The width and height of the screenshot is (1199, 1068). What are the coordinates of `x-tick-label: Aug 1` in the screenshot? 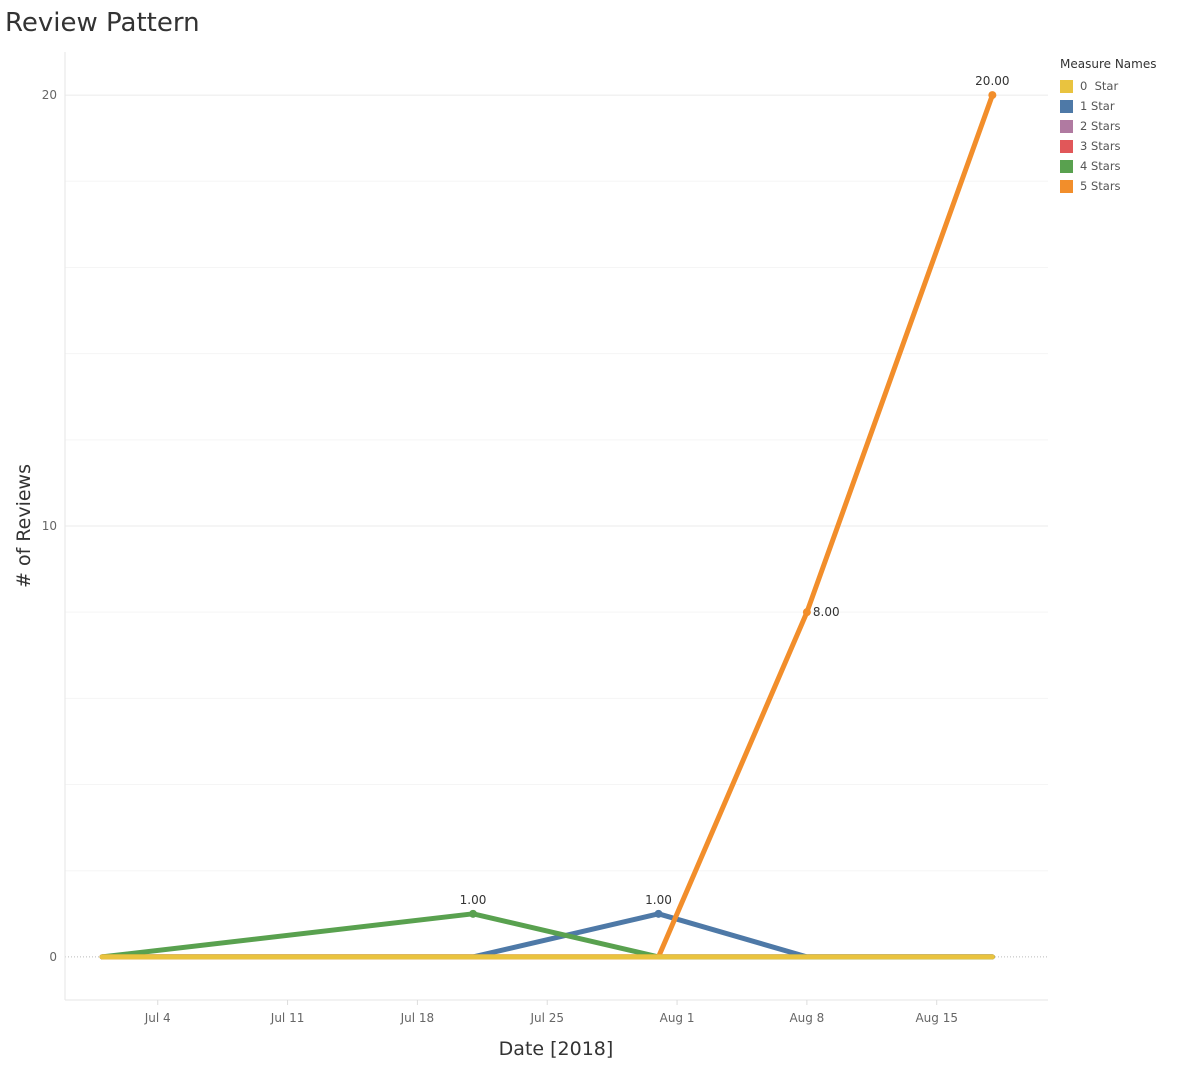 It's located at (677, 1018).